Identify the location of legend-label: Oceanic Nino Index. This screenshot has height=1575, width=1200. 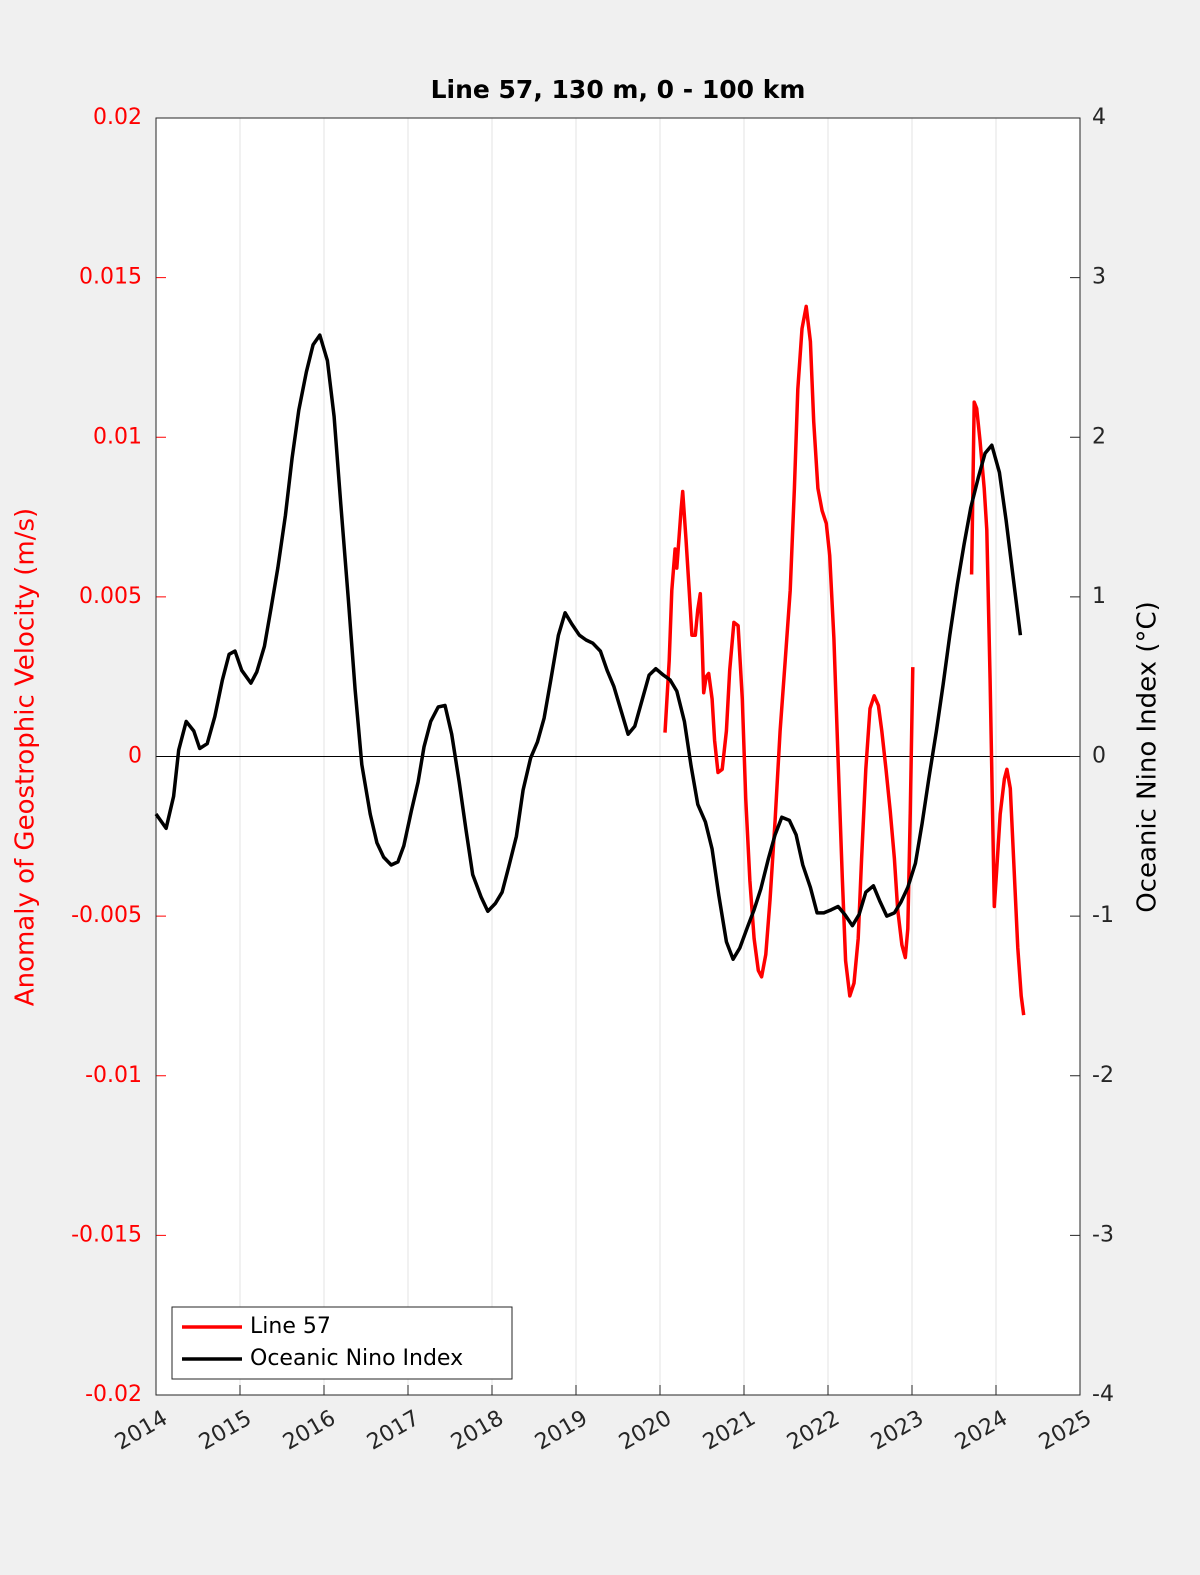
(356, 1358).